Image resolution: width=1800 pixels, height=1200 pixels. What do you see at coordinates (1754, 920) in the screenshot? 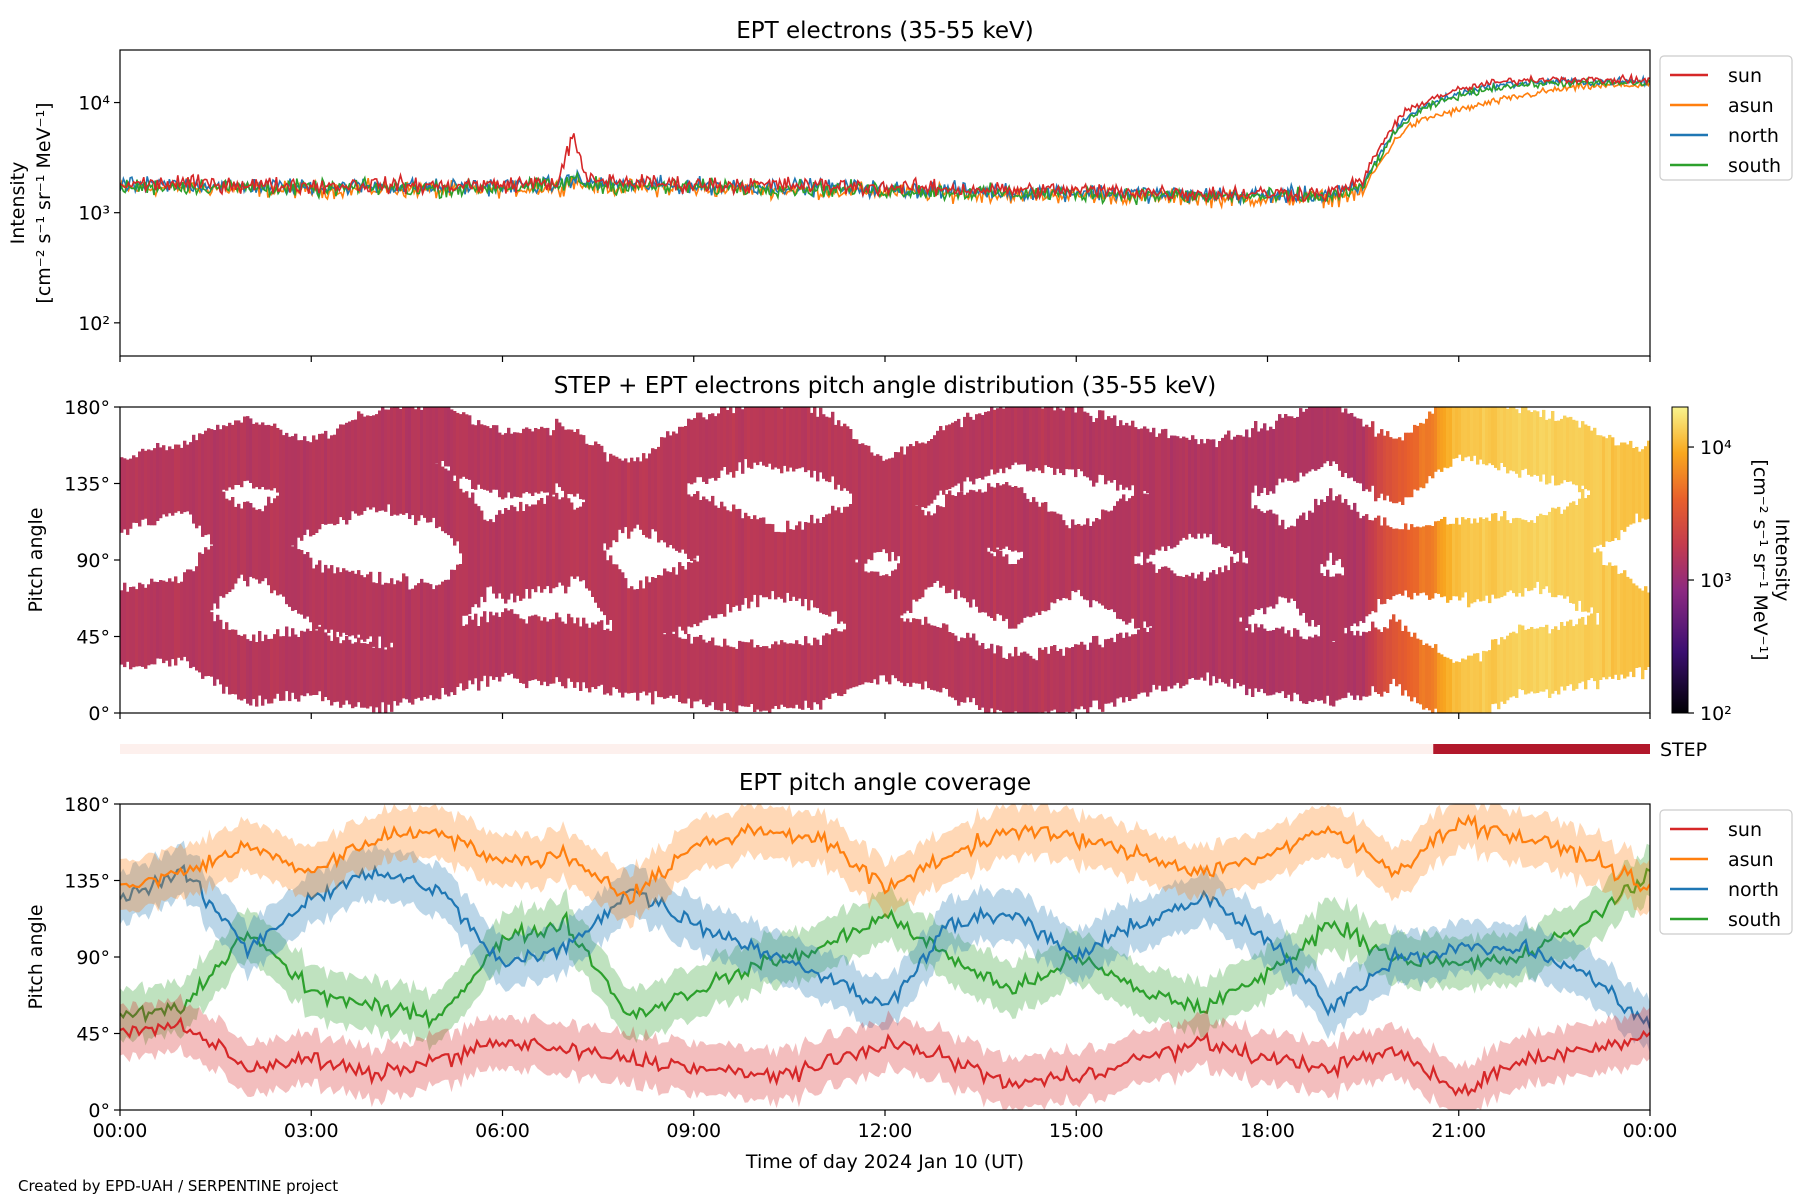
I see `legend-label-south: south` at bounding box center [1754, 920].